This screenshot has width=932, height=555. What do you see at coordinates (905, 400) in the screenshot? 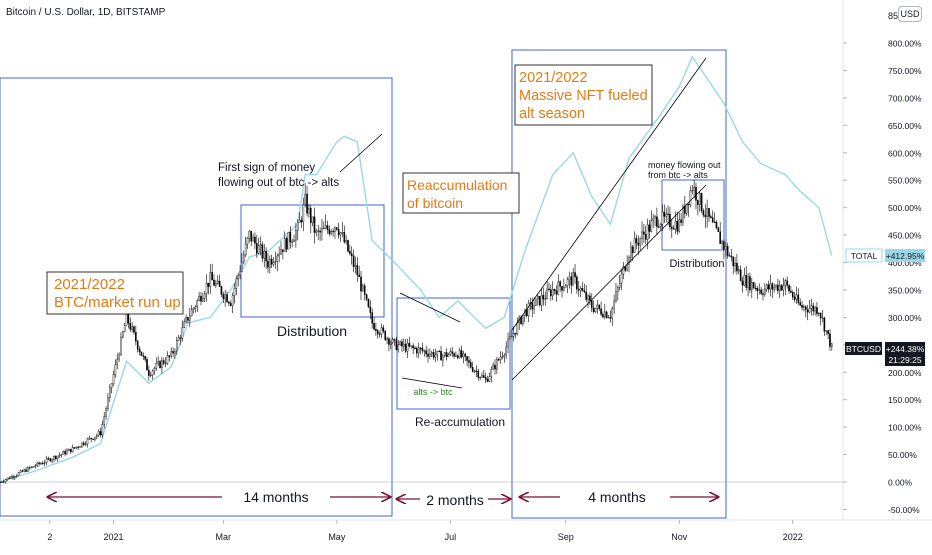
I see `y-tick-label: 150.00%` at bounding box center [905, 400].